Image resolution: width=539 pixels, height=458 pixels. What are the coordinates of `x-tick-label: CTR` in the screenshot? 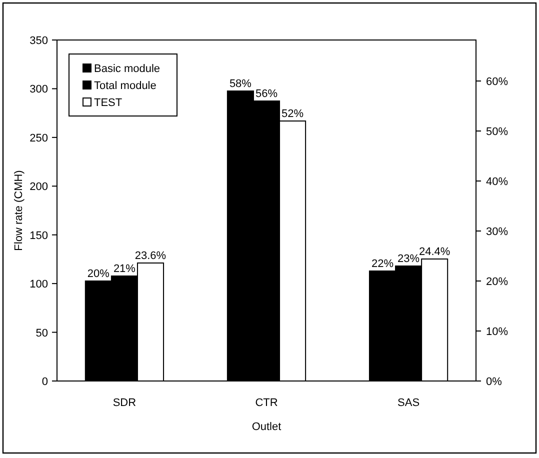 It's located at (266, 403).